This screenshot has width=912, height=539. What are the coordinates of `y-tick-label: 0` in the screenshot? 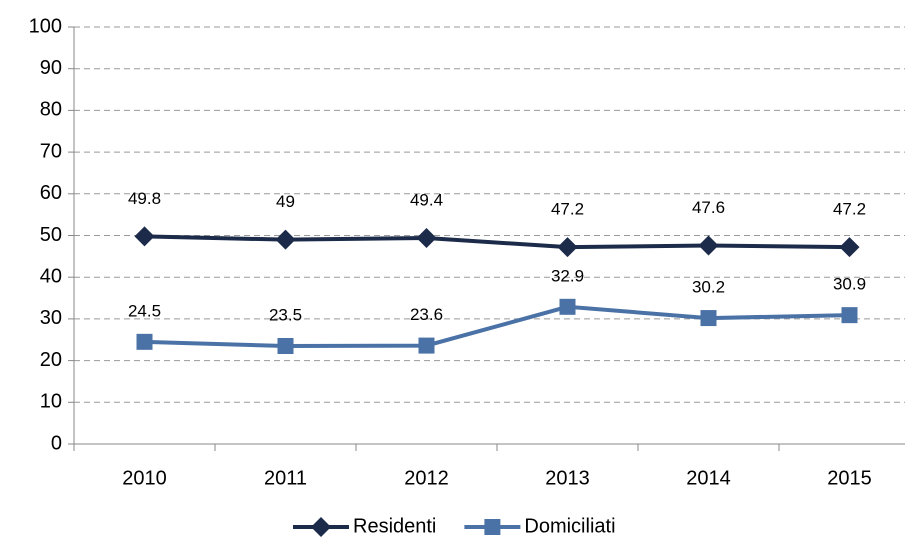 It's located at (56, 443).